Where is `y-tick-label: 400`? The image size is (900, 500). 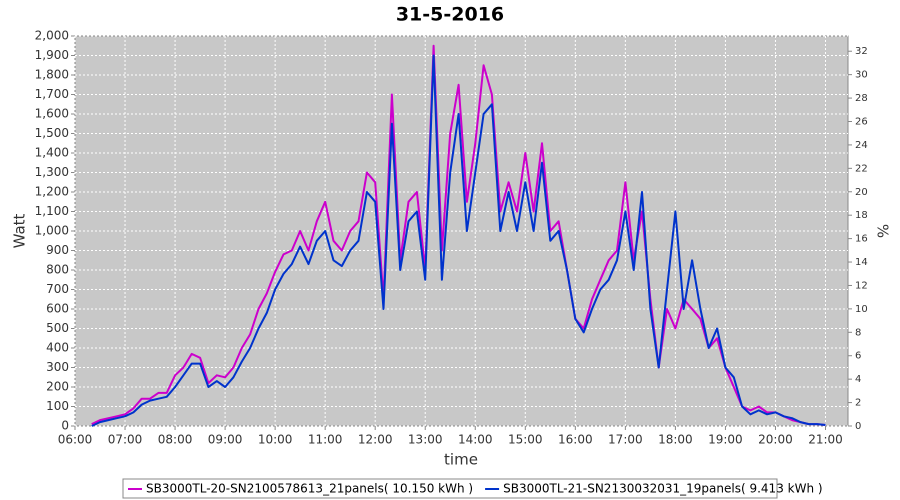
y-tick-label: 400 is located at coordinates (57, 348).